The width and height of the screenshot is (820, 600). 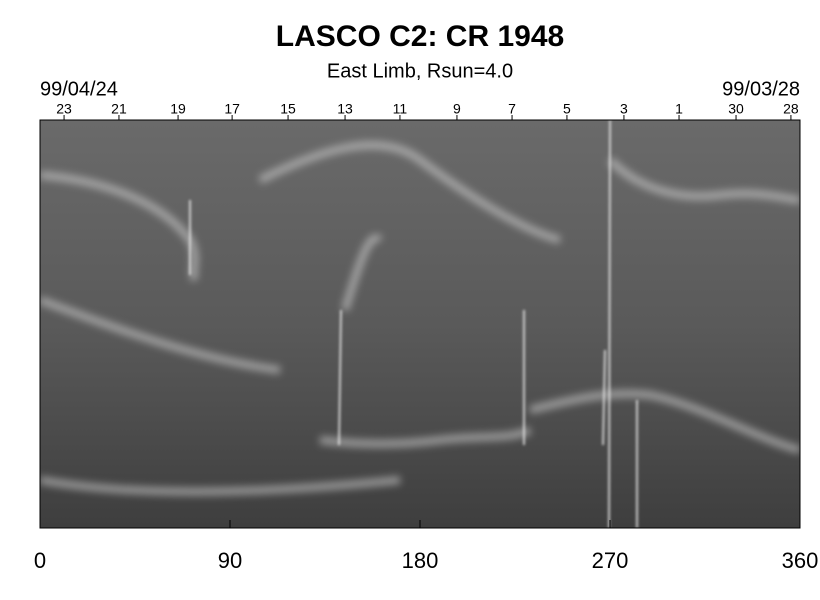 What do you see at coordinates (610, 560) in the screenshot?
I see `x-tick-label: 270` at bounding box center [610, 560].